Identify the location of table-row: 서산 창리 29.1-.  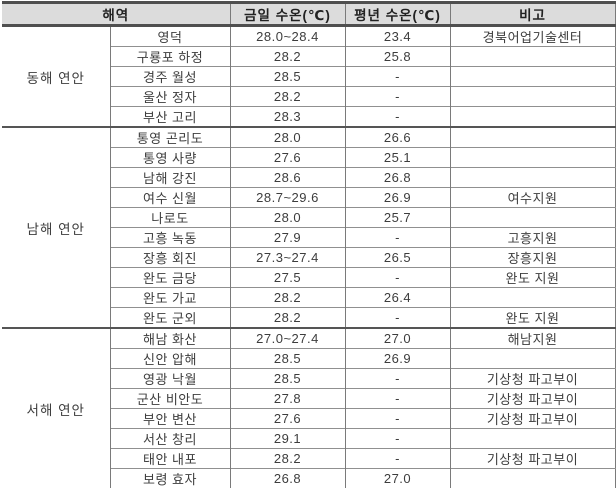
(308, 438).